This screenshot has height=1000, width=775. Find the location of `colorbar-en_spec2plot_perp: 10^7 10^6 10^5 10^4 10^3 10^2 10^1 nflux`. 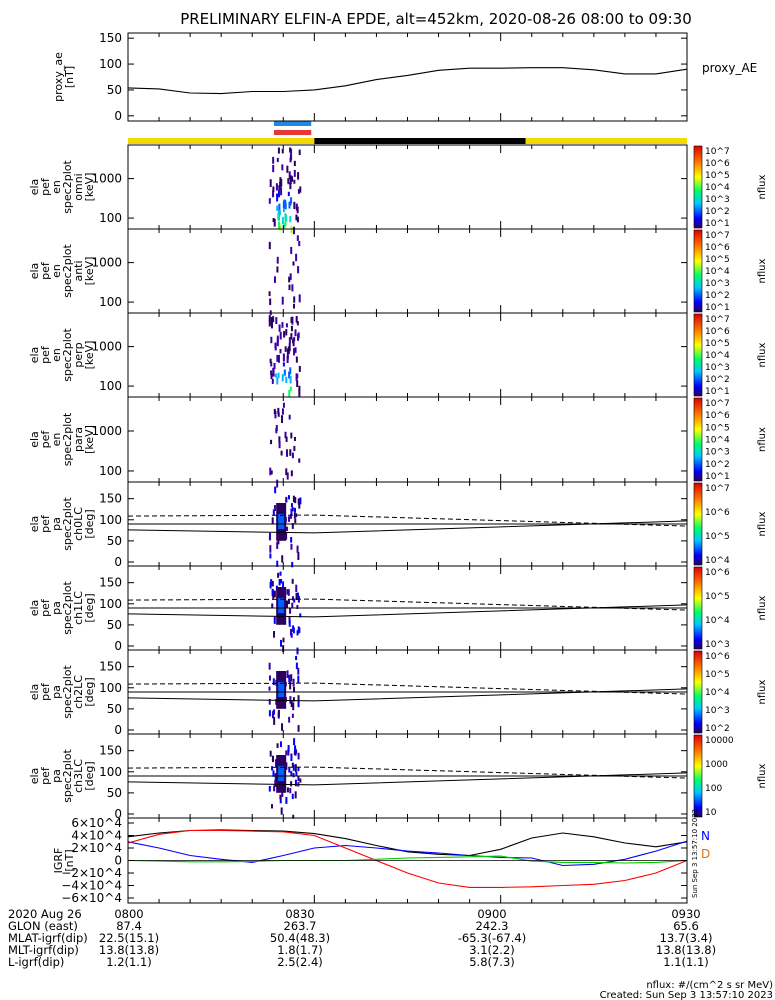

colorbar-en_spec2plot_perp: 10^7 10^6 10^5 10^4 10^3 10^2 10^1 nflux is located at coordinates (730, 355).